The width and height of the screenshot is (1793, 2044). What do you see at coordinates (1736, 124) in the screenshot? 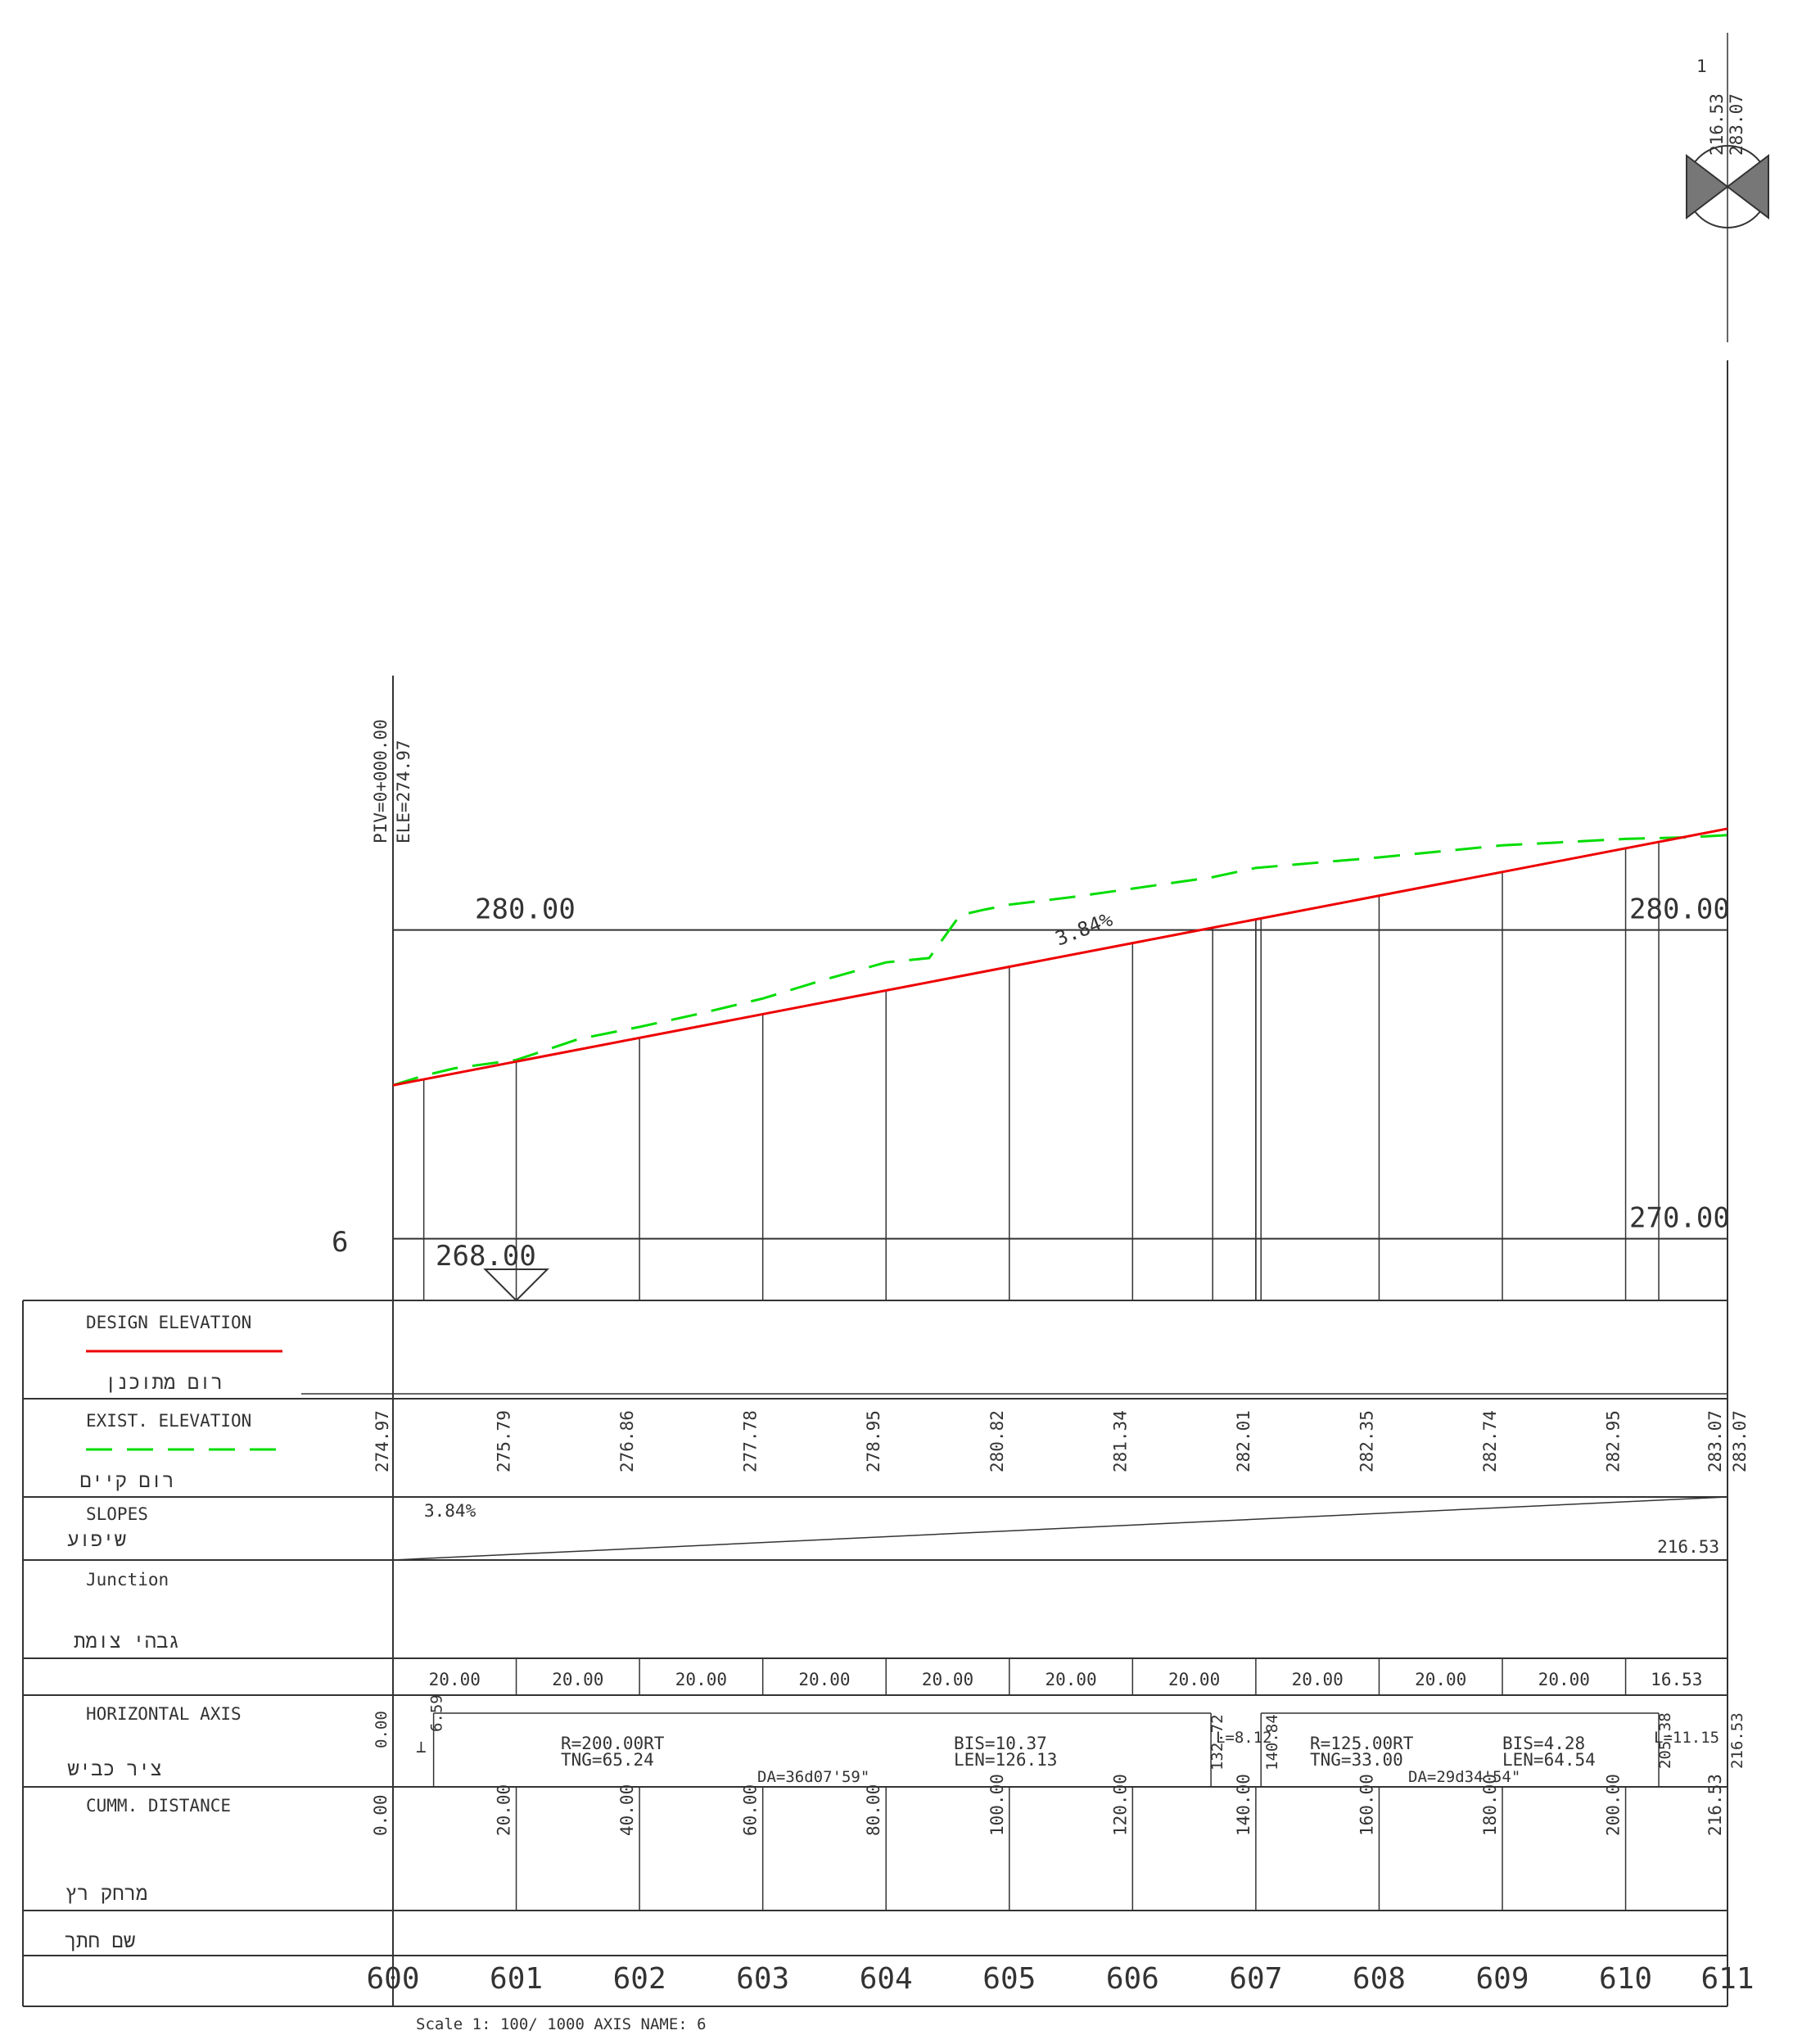
I see `end-label-elevation: 283.07` at bounding box center [1736, 124].